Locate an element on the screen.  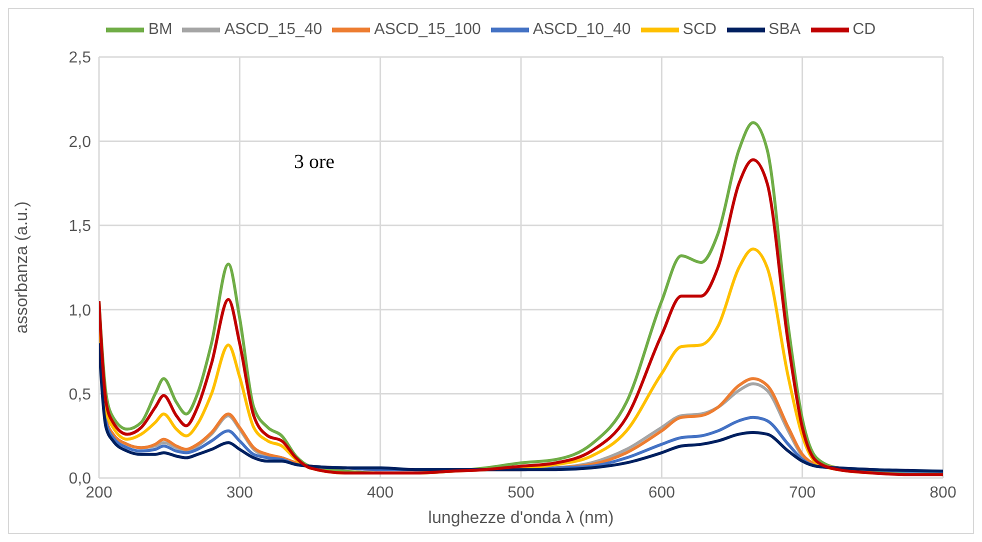
legend-label: CD is located at coordinates (864, 29).